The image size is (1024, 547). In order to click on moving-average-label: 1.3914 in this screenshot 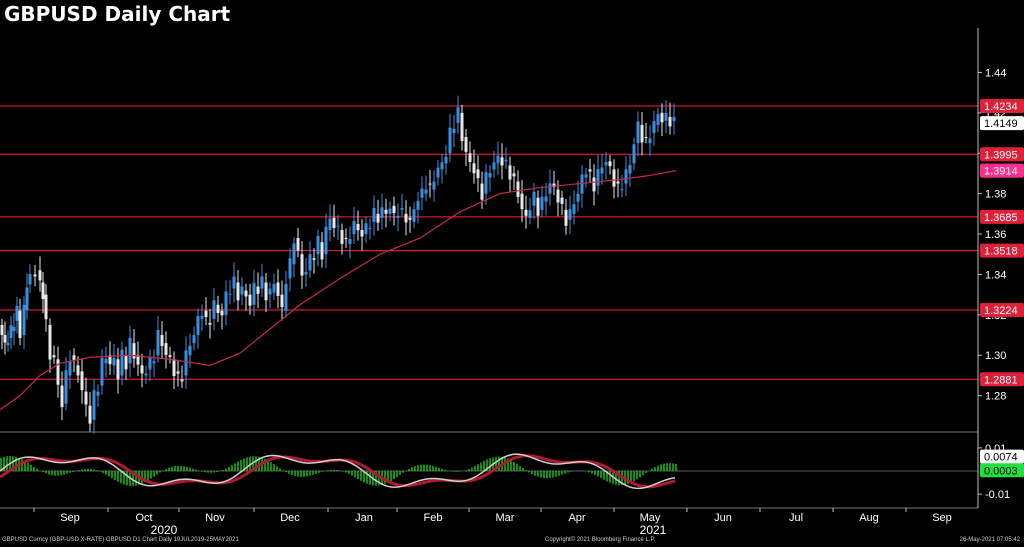, I will do `click(1001, 172)`.